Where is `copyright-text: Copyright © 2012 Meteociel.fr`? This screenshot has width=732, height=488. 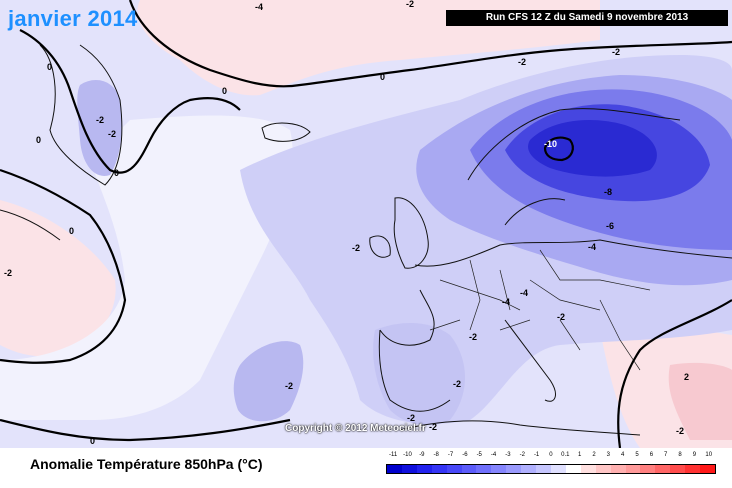 copyright-text: Copyright © 2012 Meteociel.fr is located at coordinates (355, 428).